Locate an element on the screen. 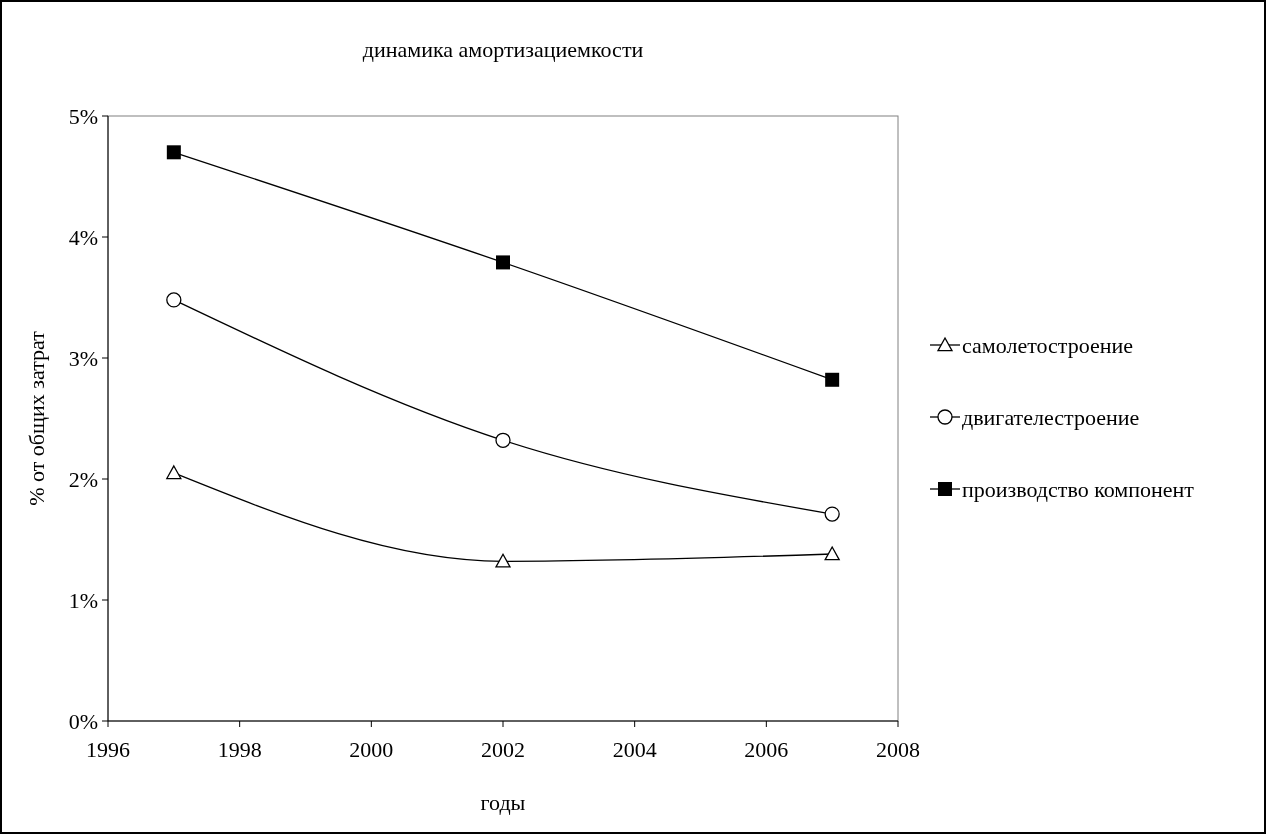 The image size is (1266, 834). legend-label: самолетостроение is located at coordinates (1048, 345).